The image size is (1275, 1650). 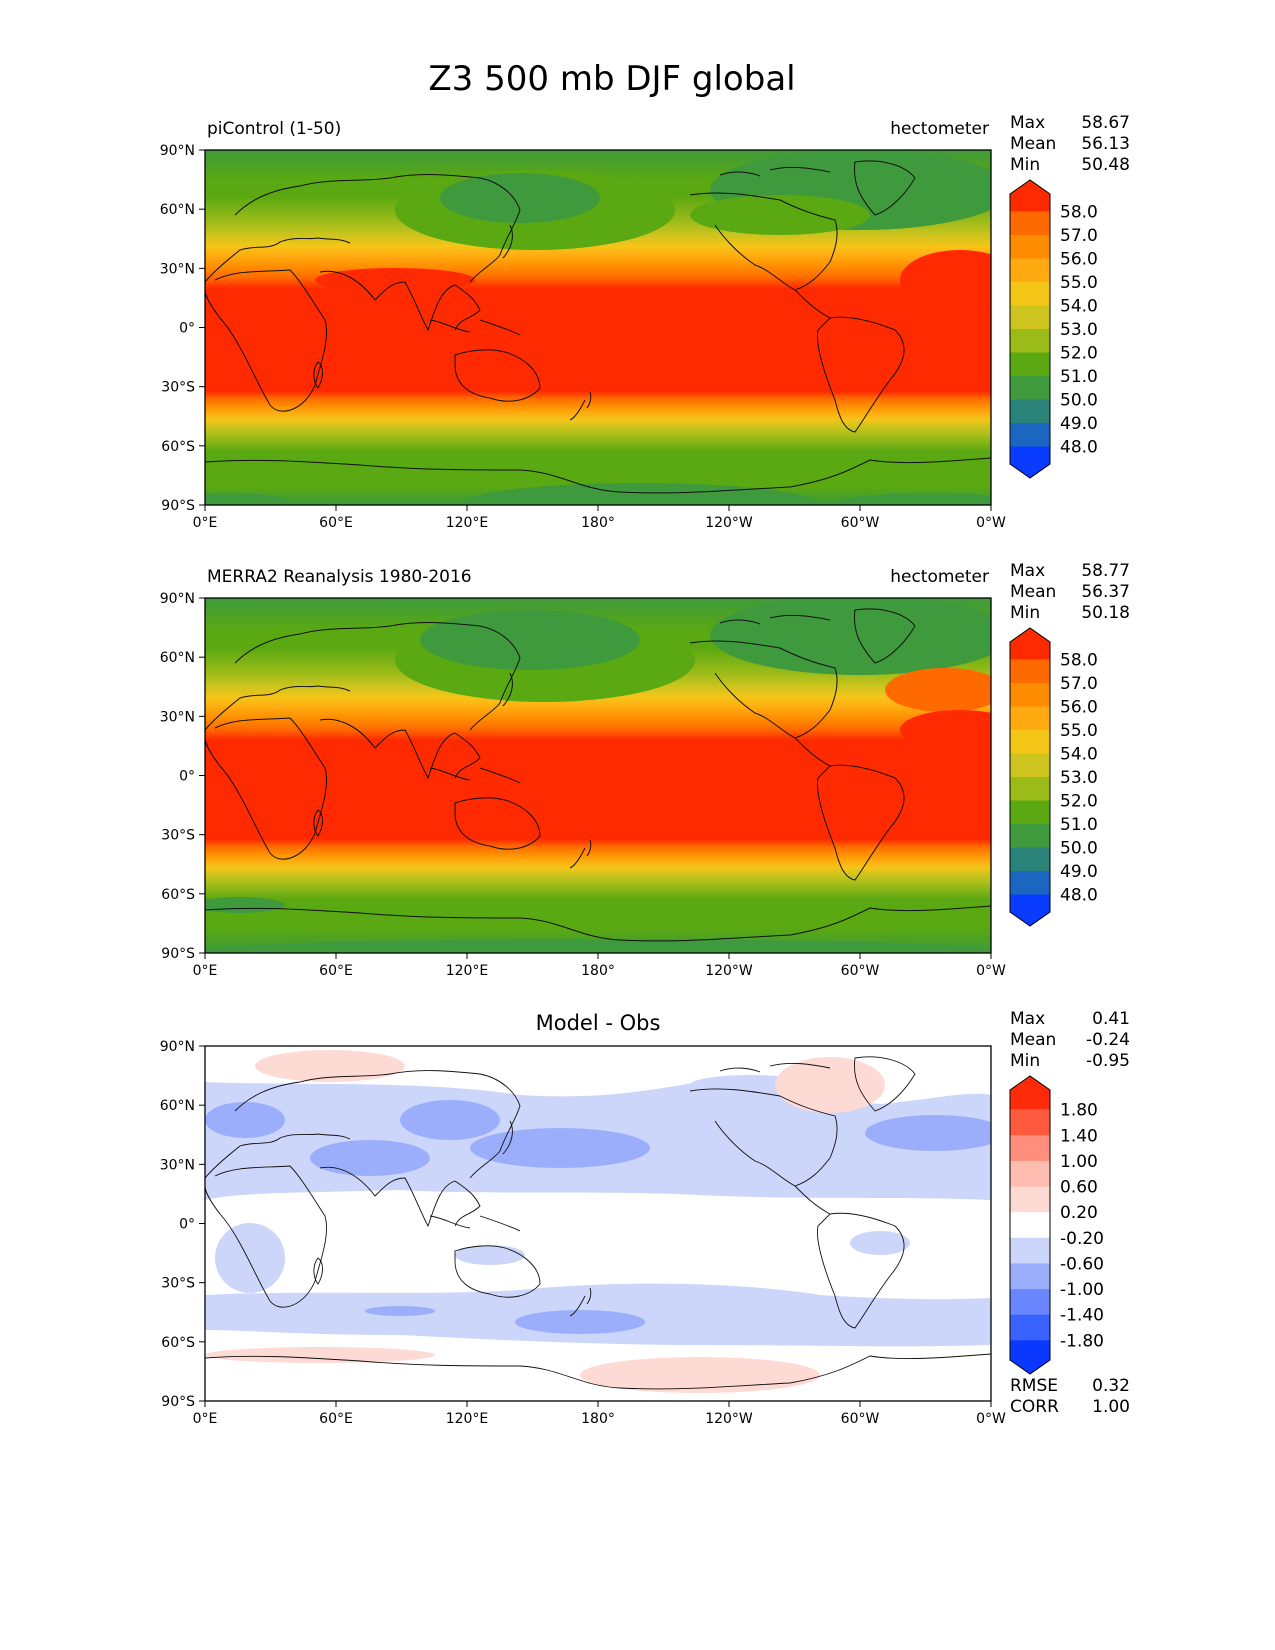 I want to click on stats-block: Max 0.41 Mean -0.24 Min -0.95, so click(x=1070, y=1040).